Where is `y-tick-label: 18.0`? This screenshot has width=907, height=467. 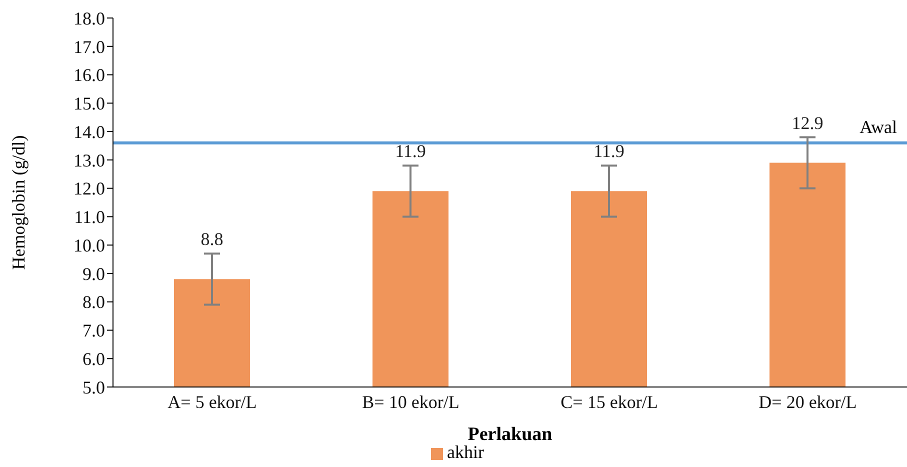
y-tick-label: 18.0 is located at coordinates (89, 18).